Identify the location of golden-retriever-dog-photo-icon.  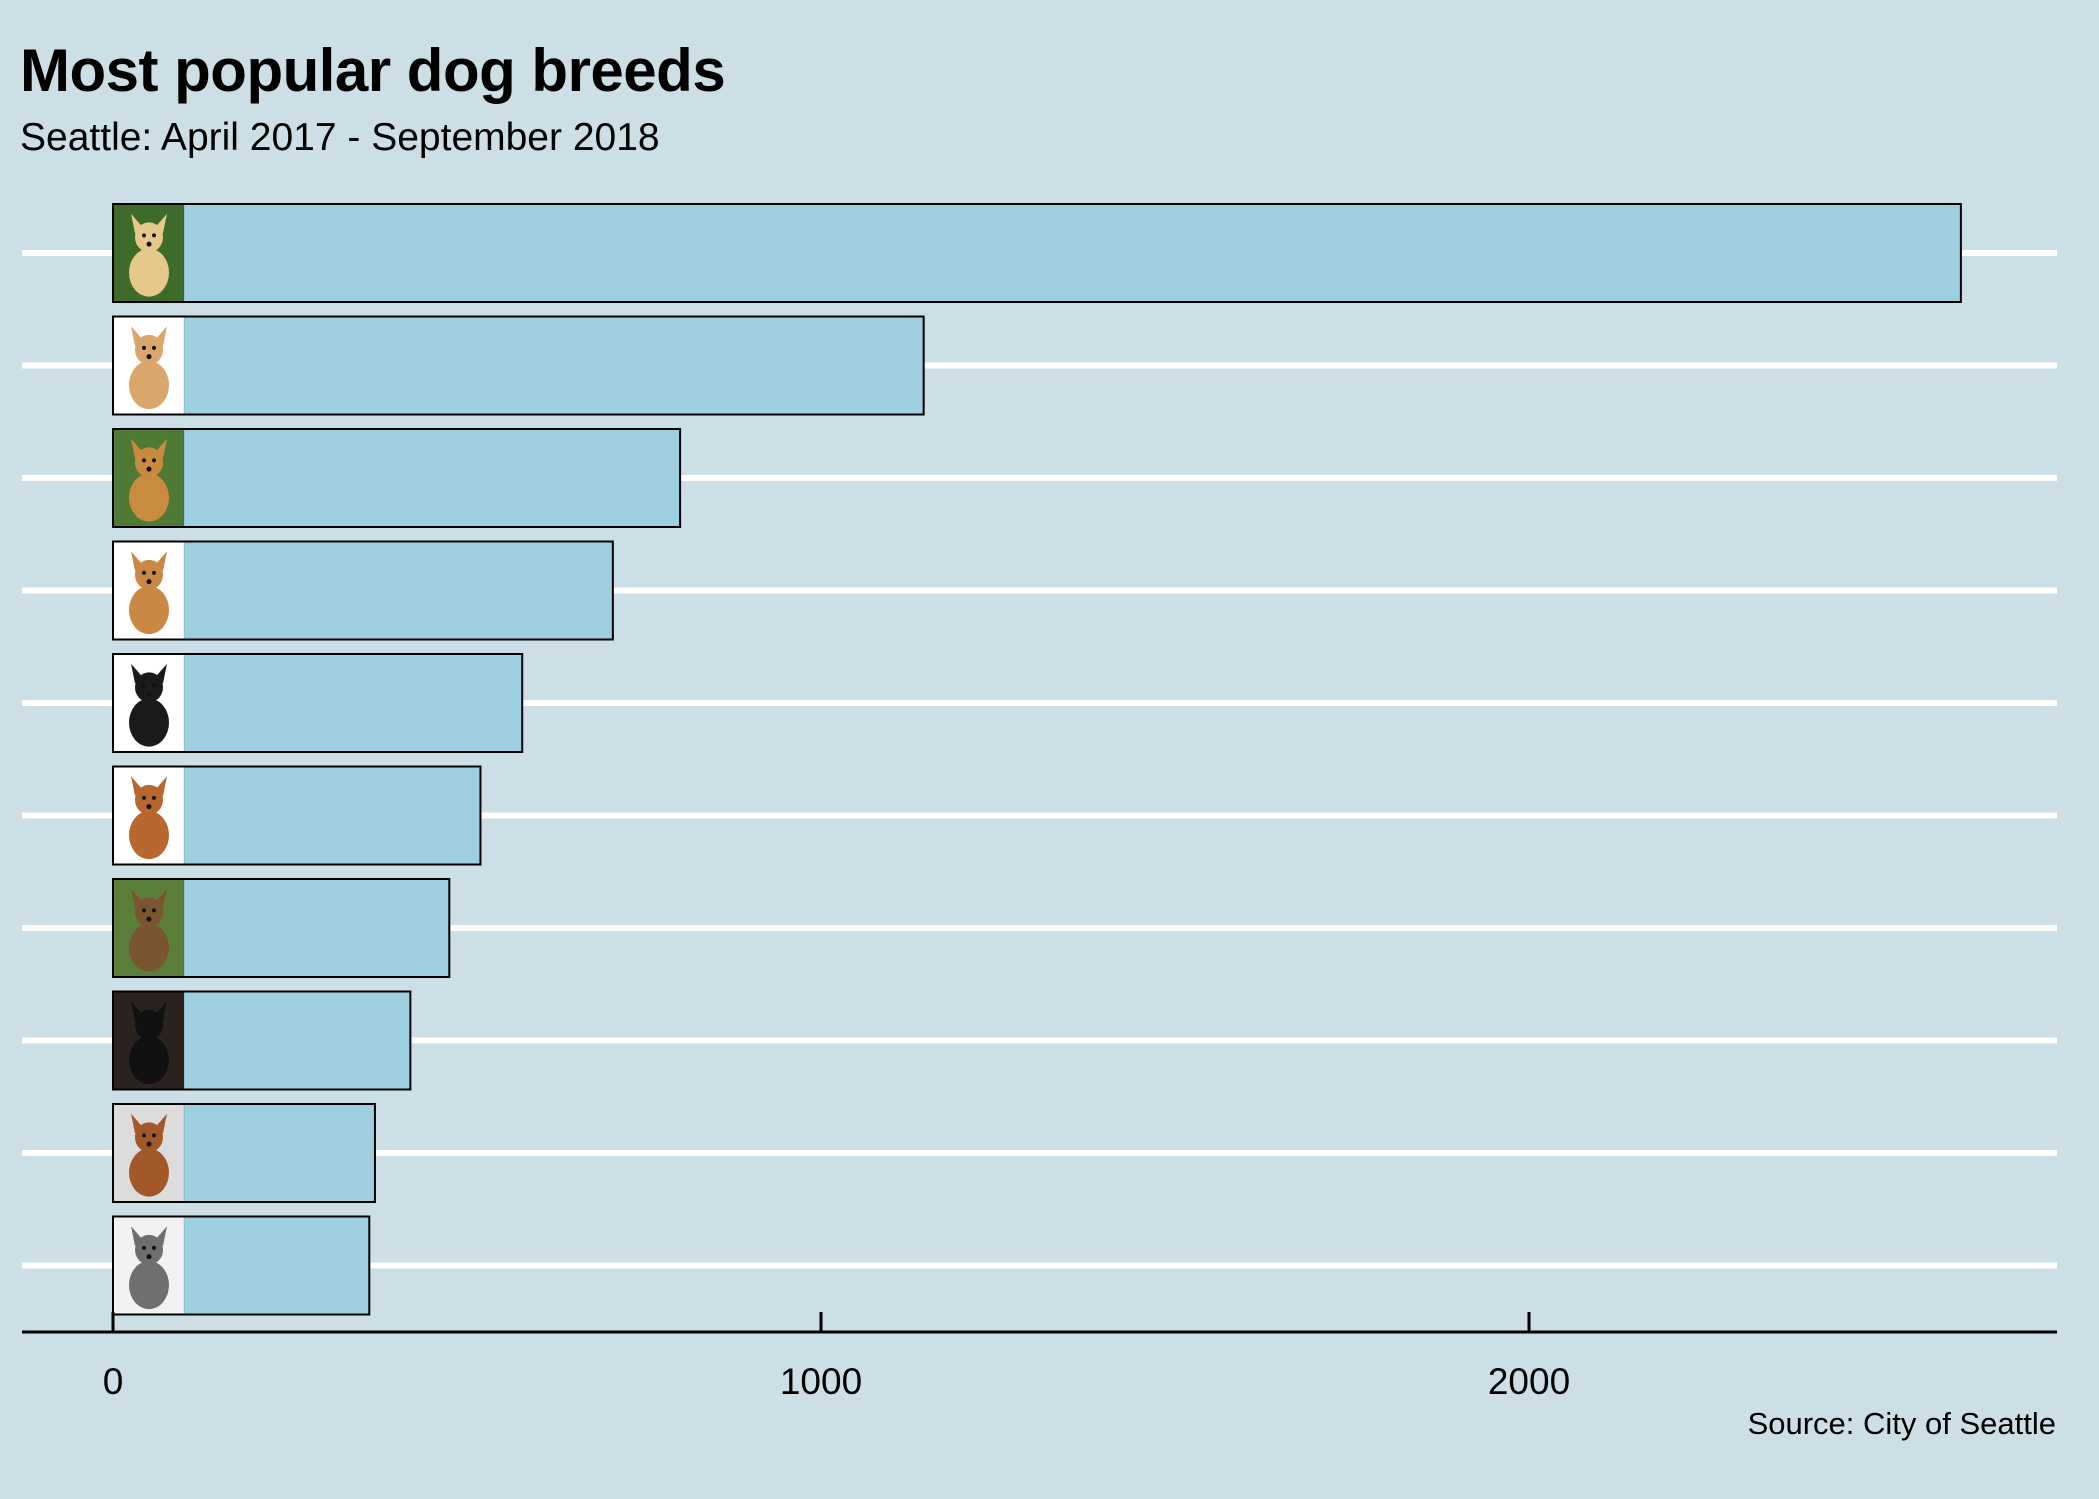
(149, 478).